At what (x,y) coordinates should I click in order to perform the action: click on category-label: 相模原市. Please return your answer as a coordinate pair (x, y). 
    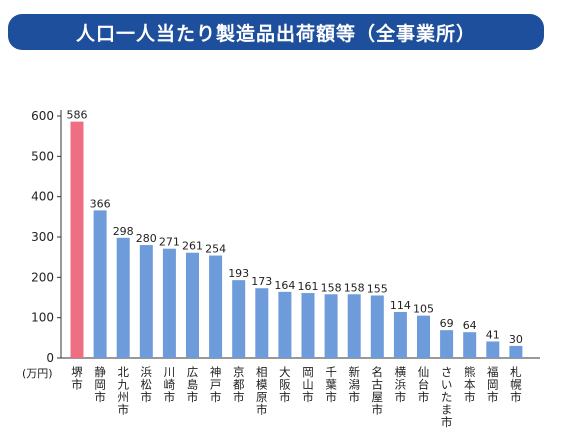
    Looking at the image, I should click on (262, 391).